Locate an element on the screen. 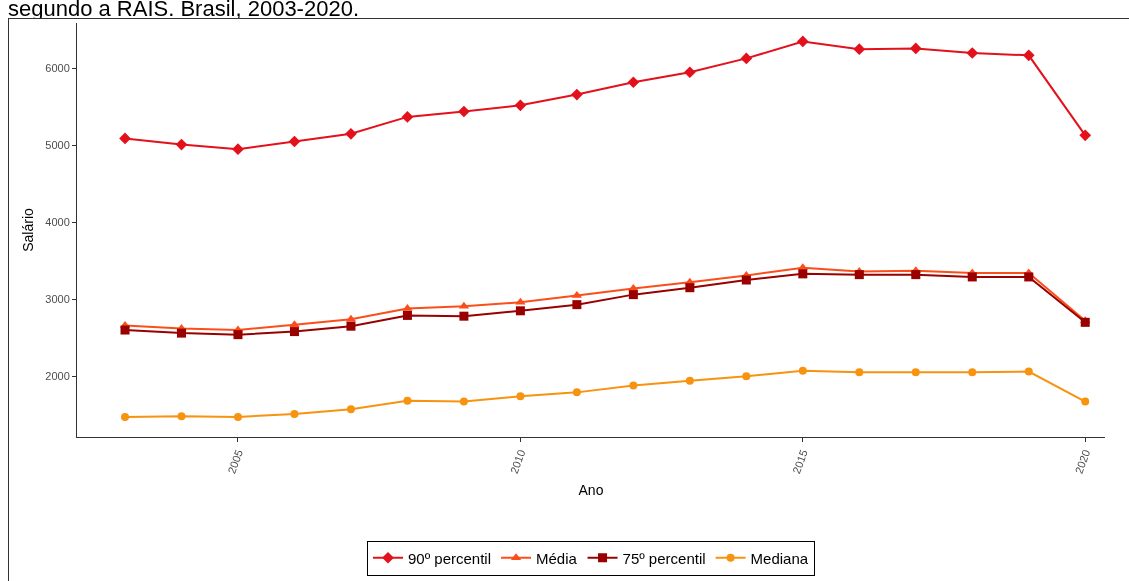  x-tick-label: 2020 is located at coordinates (1082, 462).